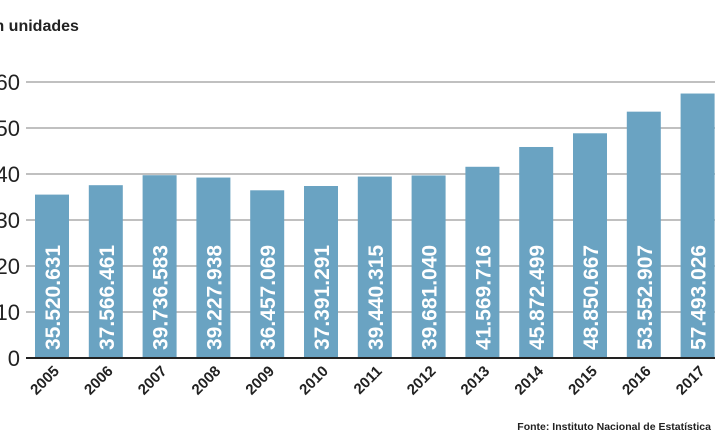  I want to click on x-tick-label: 2013, so click(476, 381).